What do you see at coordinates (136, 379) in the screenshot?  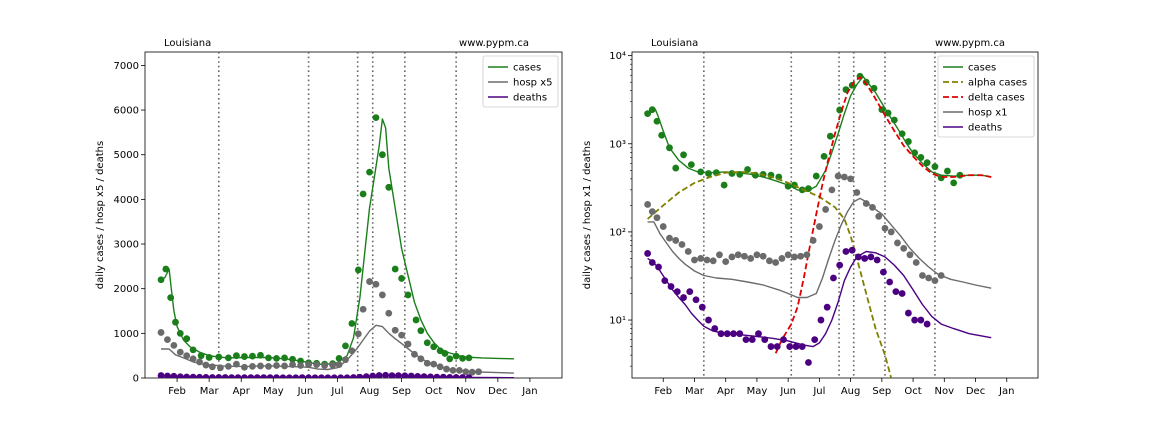 I see `y-tick-label: 0` at bounding box center [136, 379].